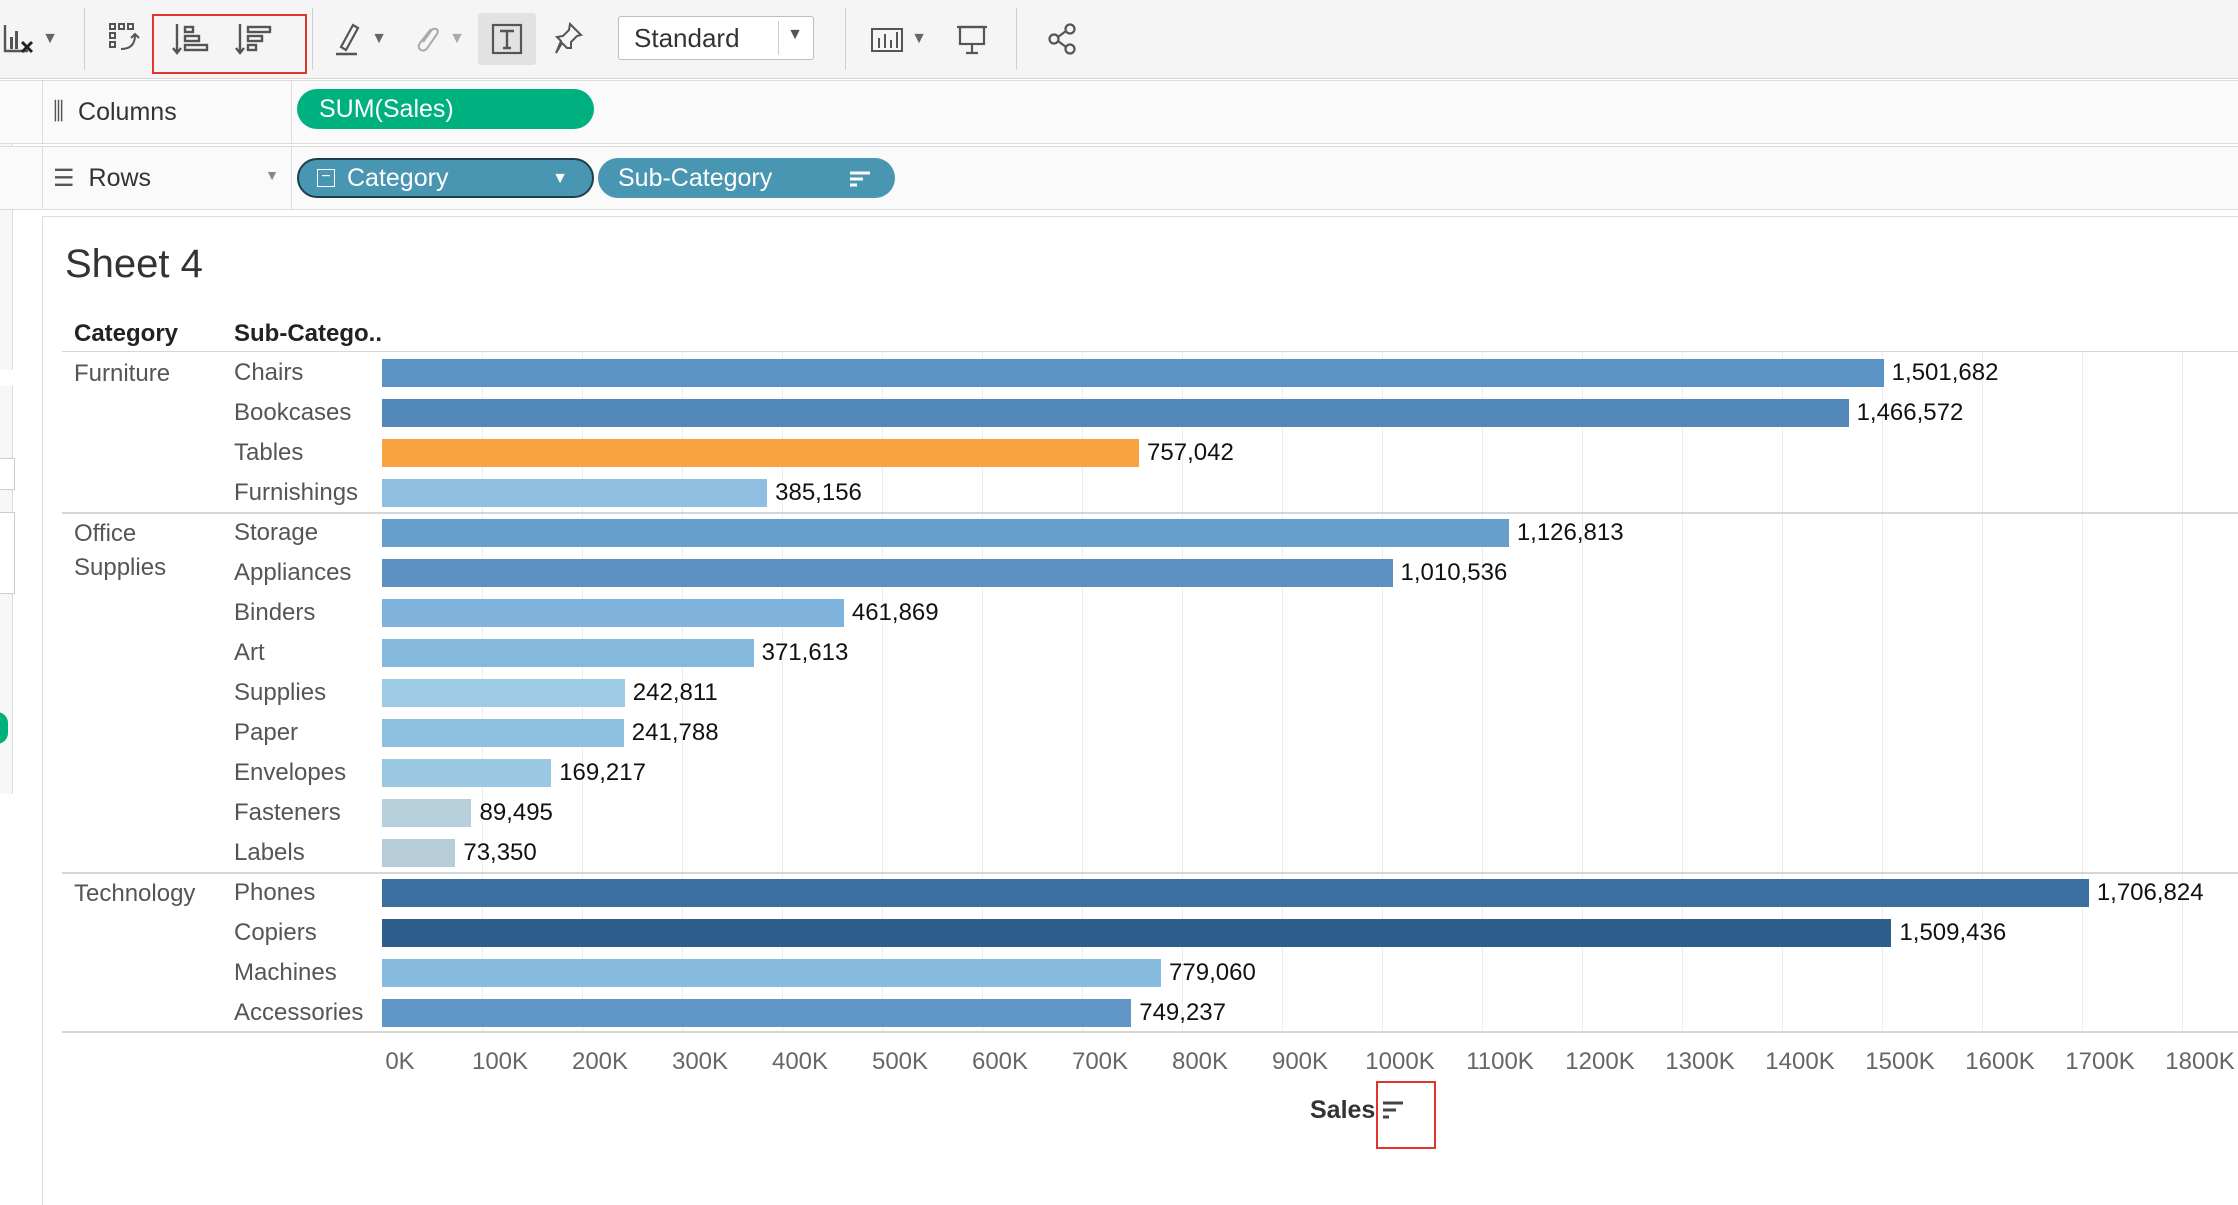 The width and height of the screenshot is (2238, 1205). What do you see at coordinates (266, 732) in the screenshot?
I see `subcategory-label: Paper` at bounding box center [266, 732].